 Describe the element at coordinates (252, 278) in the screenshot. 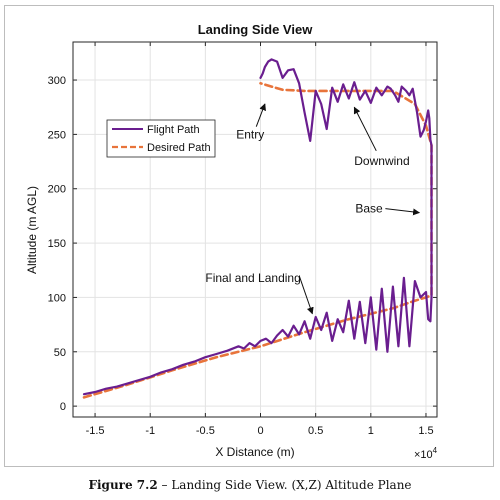

I see `annotation-final-and-landing: Final and Landing` at that location.